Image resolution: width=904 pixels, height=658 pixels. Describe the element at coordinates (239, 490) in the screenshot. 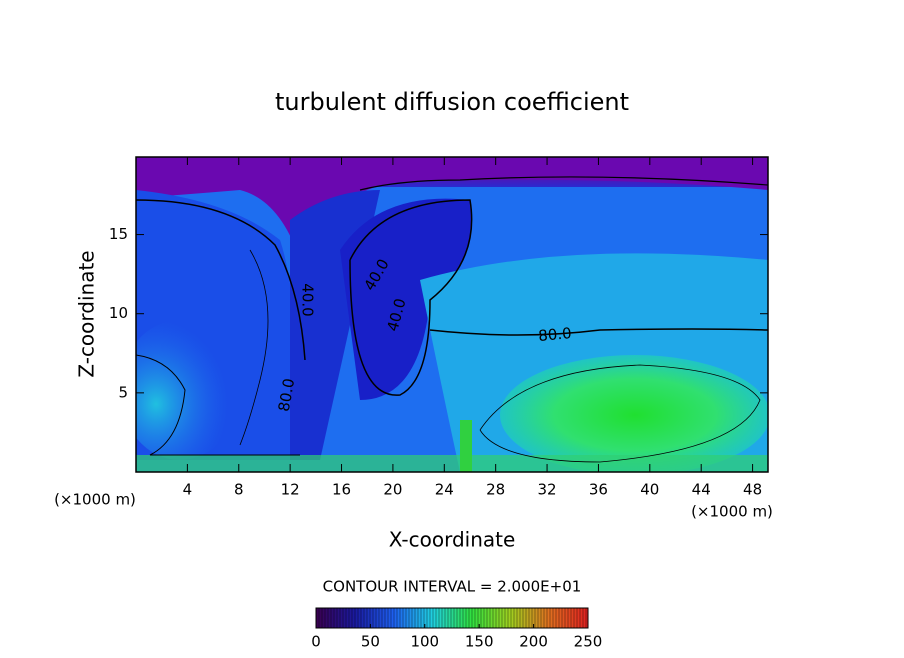

I see `x-tick-label: 8` at that location.